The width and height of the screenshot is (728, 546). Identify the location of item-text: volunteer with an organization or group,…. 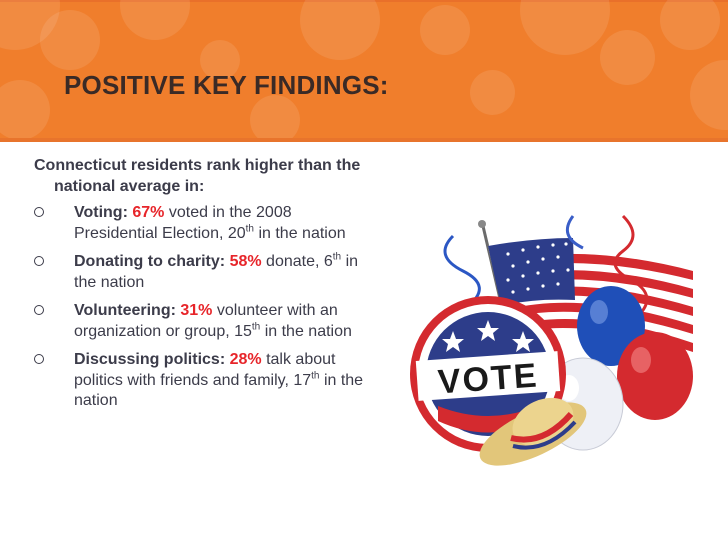
(206, 321).